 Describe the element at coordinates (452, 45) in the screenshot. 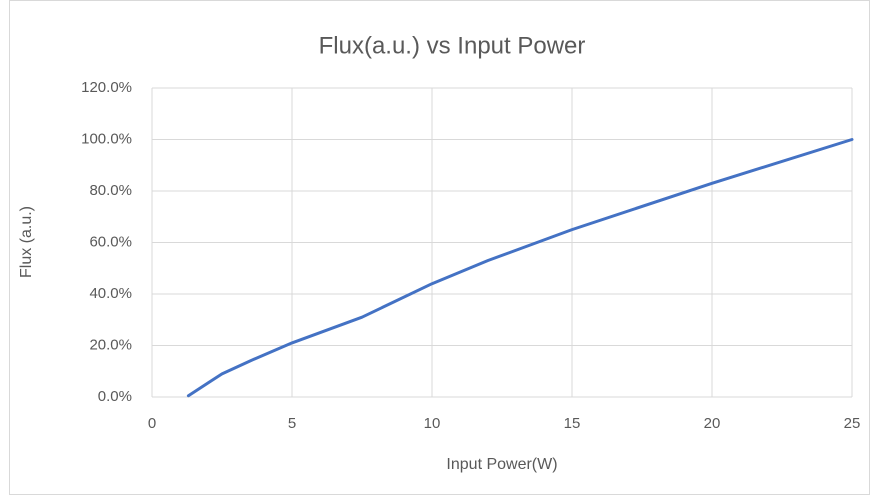

I see `chart-title: Flux(a.u.) vs Input Power` at that location.